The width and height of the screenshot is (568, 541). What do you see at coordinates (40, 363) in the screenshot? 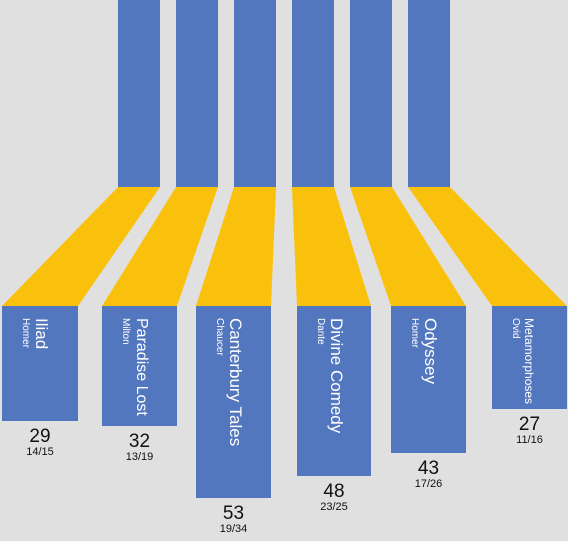
I see `book-card: Iliad Homer` at bounding box center [40, 363].